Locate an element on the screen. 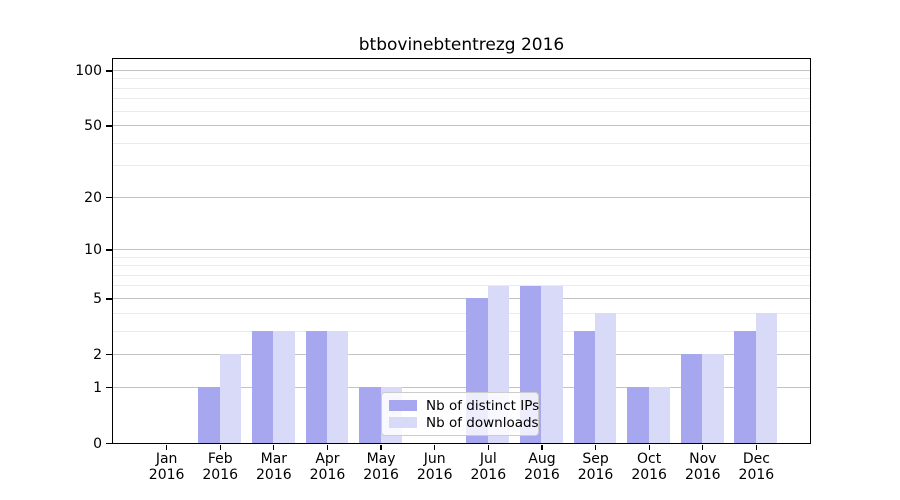  x-tick-label: Jul 2016 is located at coordinates (488, 467).